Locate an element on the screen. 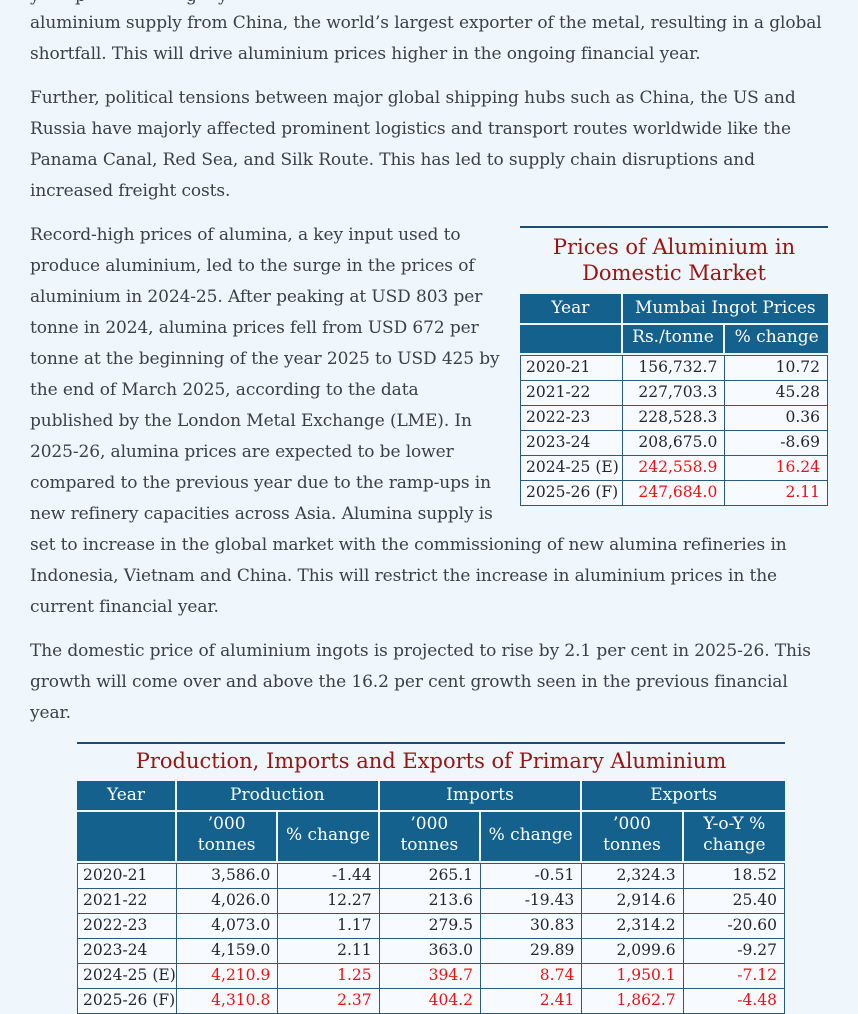 Image resolution: width=858 pixels, height=1014 pixels. value-cell: 4,159.0 is located at coordinates (228, 951).